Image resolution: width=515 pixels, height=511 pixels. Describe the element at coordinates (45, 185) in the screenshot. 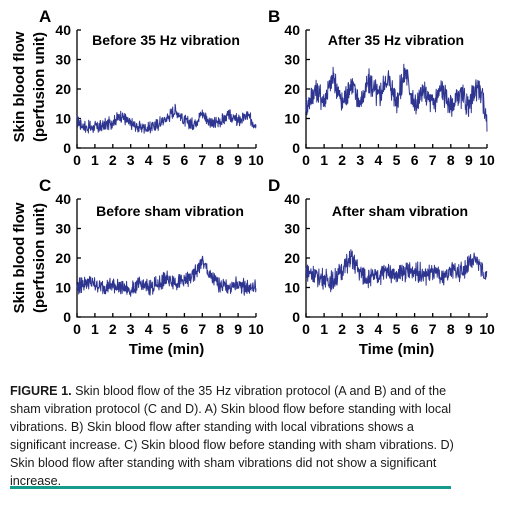

I see `panel-letter: C` at that location.